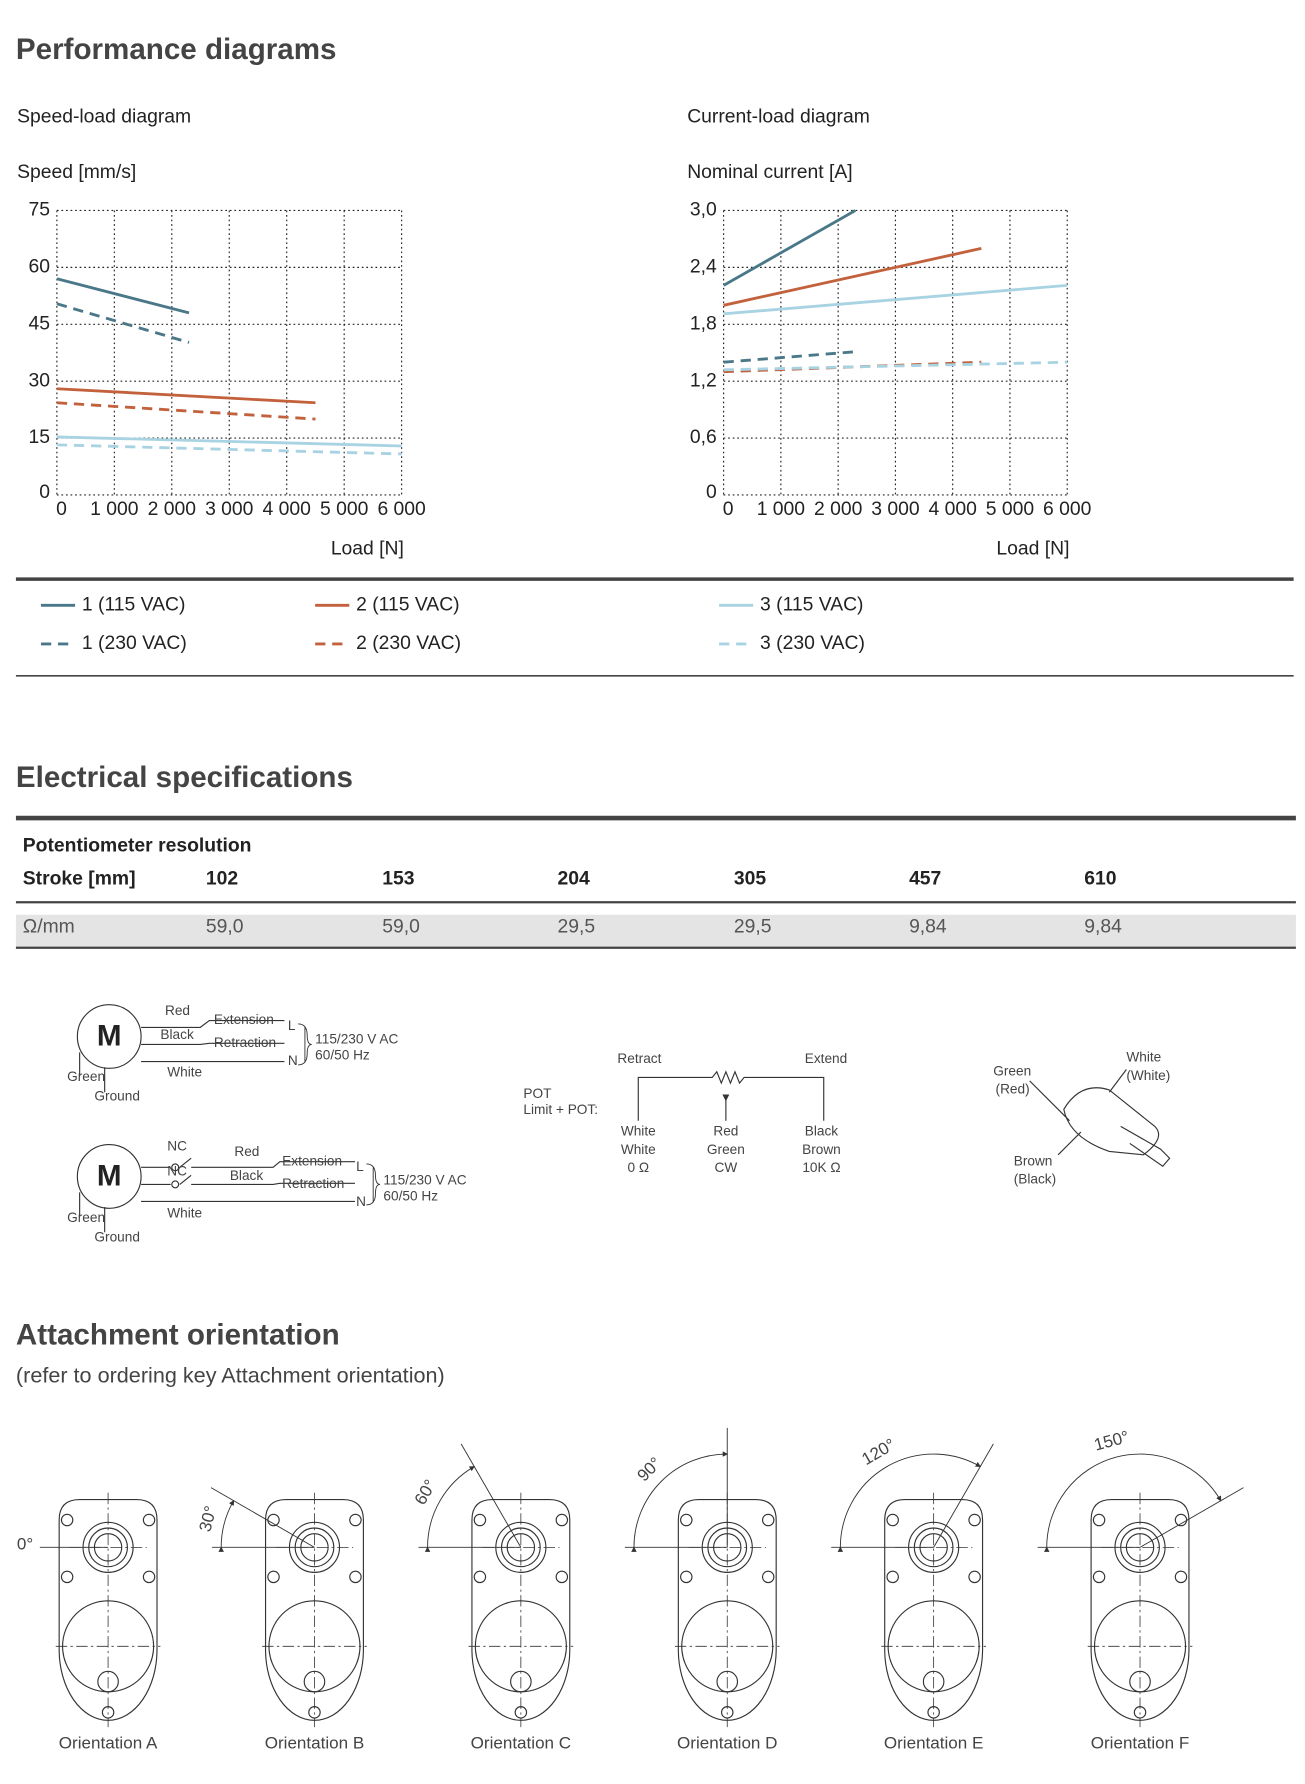 The height and width of the screenshot is (1784, 1305). What do you see at coordinates (86, 1076) in the screenshot?
I see `wiring-label: Green` at bounding box center [86, 1076].